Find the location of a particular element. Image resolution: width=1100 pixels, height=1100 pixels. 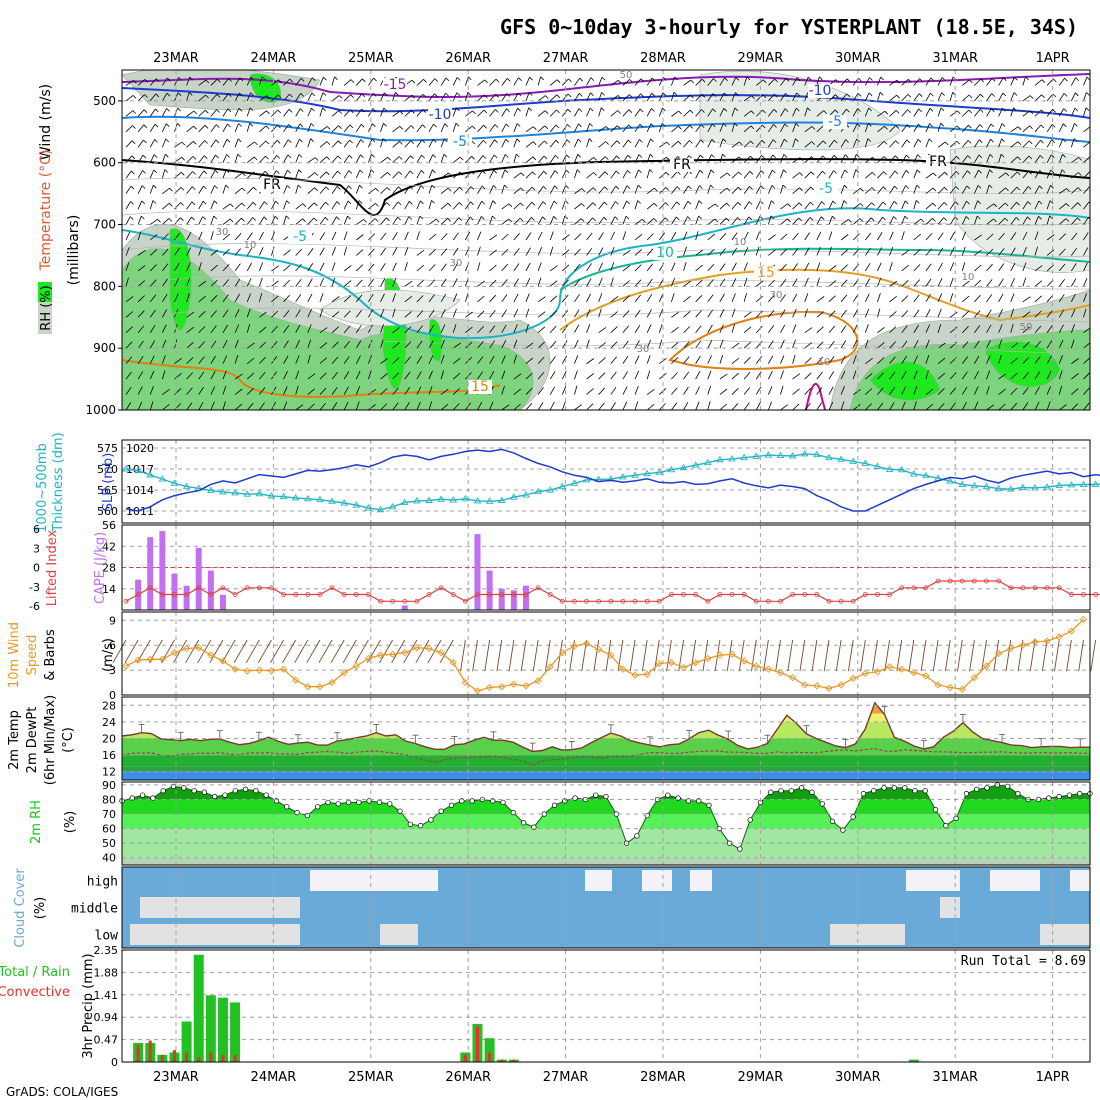

y-tick-label: 28 is located at coordinates (109, 705).